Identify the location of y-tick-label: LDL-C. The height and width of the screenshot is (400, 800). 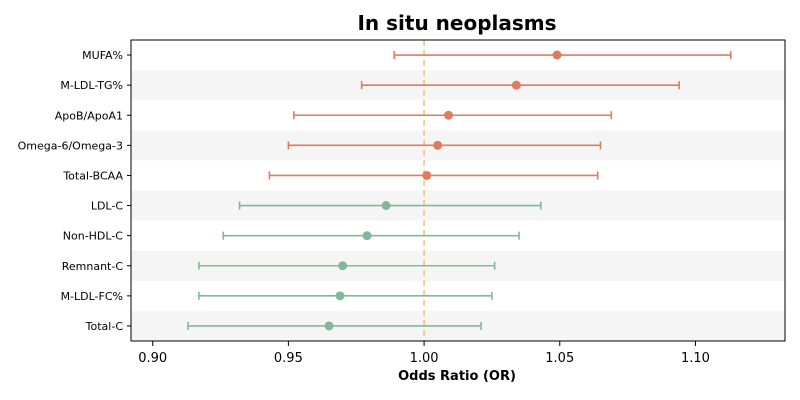
(107, 206).